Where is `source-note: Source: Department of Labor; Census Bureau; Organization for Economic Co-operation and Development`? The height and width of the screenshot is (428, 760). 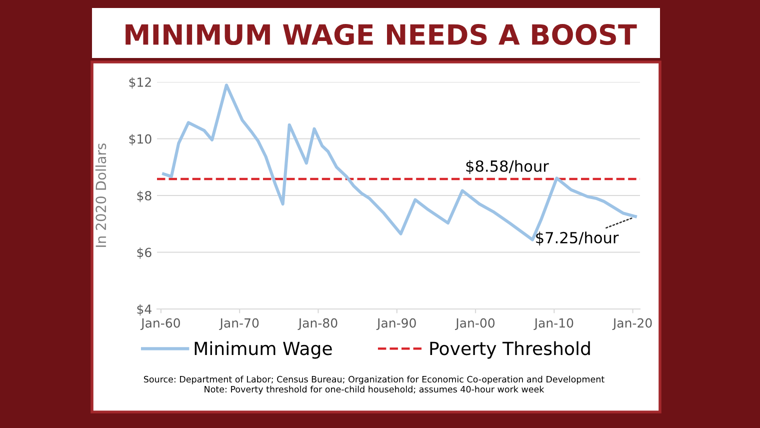 source-note: Source: Department of Labor; Census Bureau; Organization for Economic Co-operation and Development is located at coordinates (374, 380).